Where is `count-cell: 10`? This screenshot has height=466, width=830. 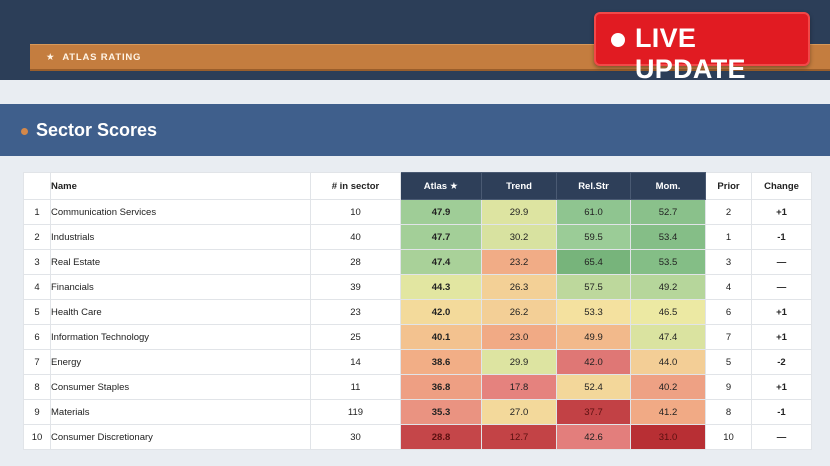 count-cell: 10 is located at coordinates (355, 212).